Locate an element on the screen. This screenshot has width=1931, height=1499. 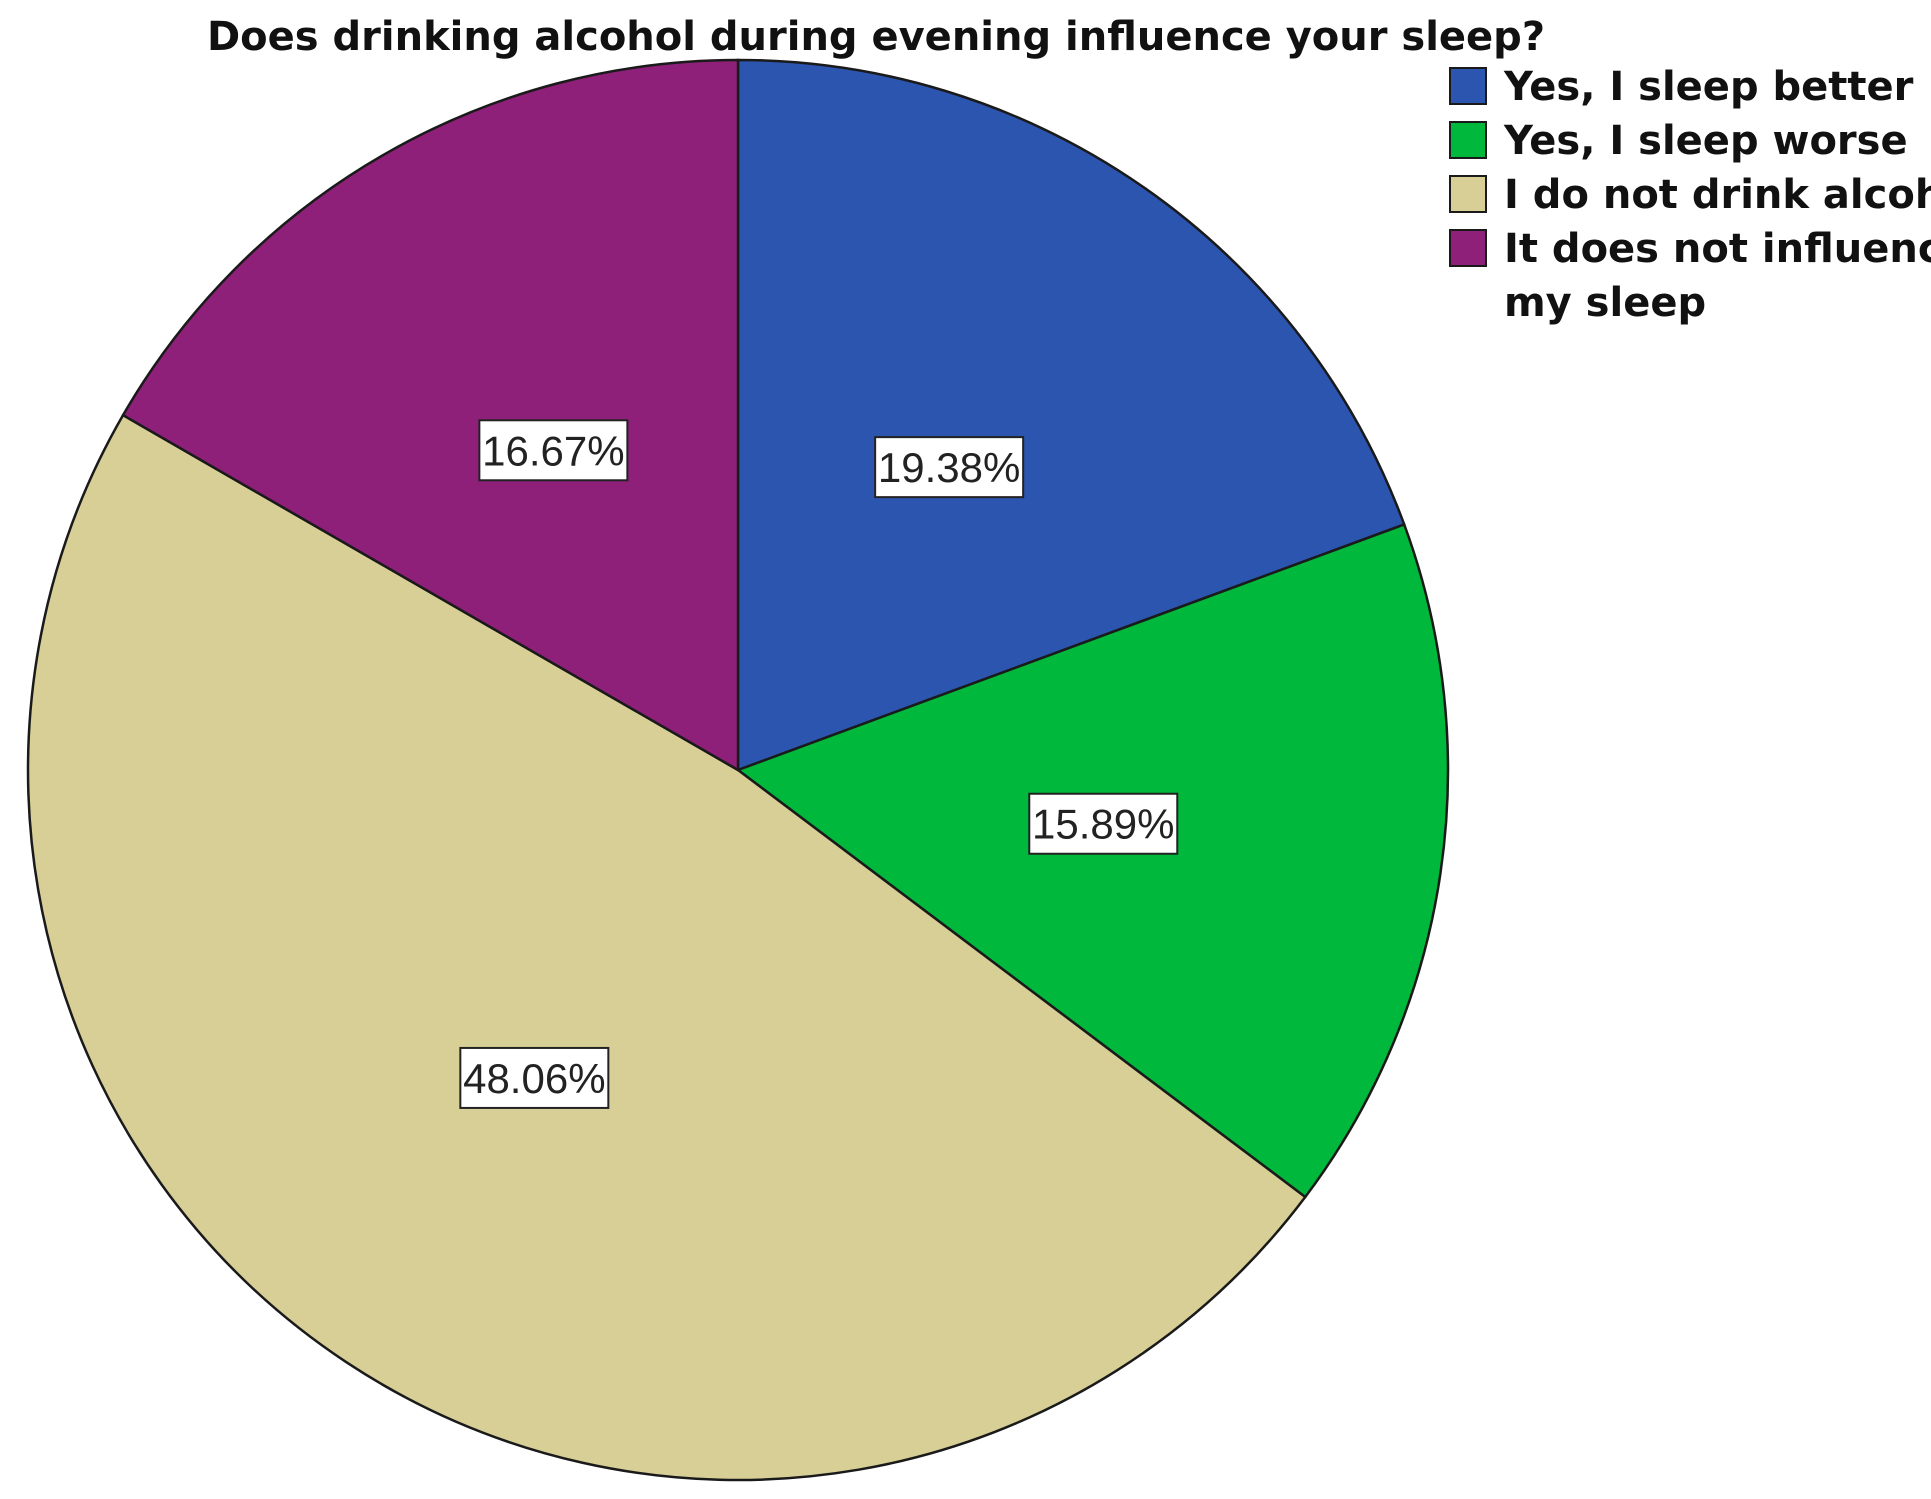
legend-item: I do not drink alcohol is located at coordinates (1690, 195).